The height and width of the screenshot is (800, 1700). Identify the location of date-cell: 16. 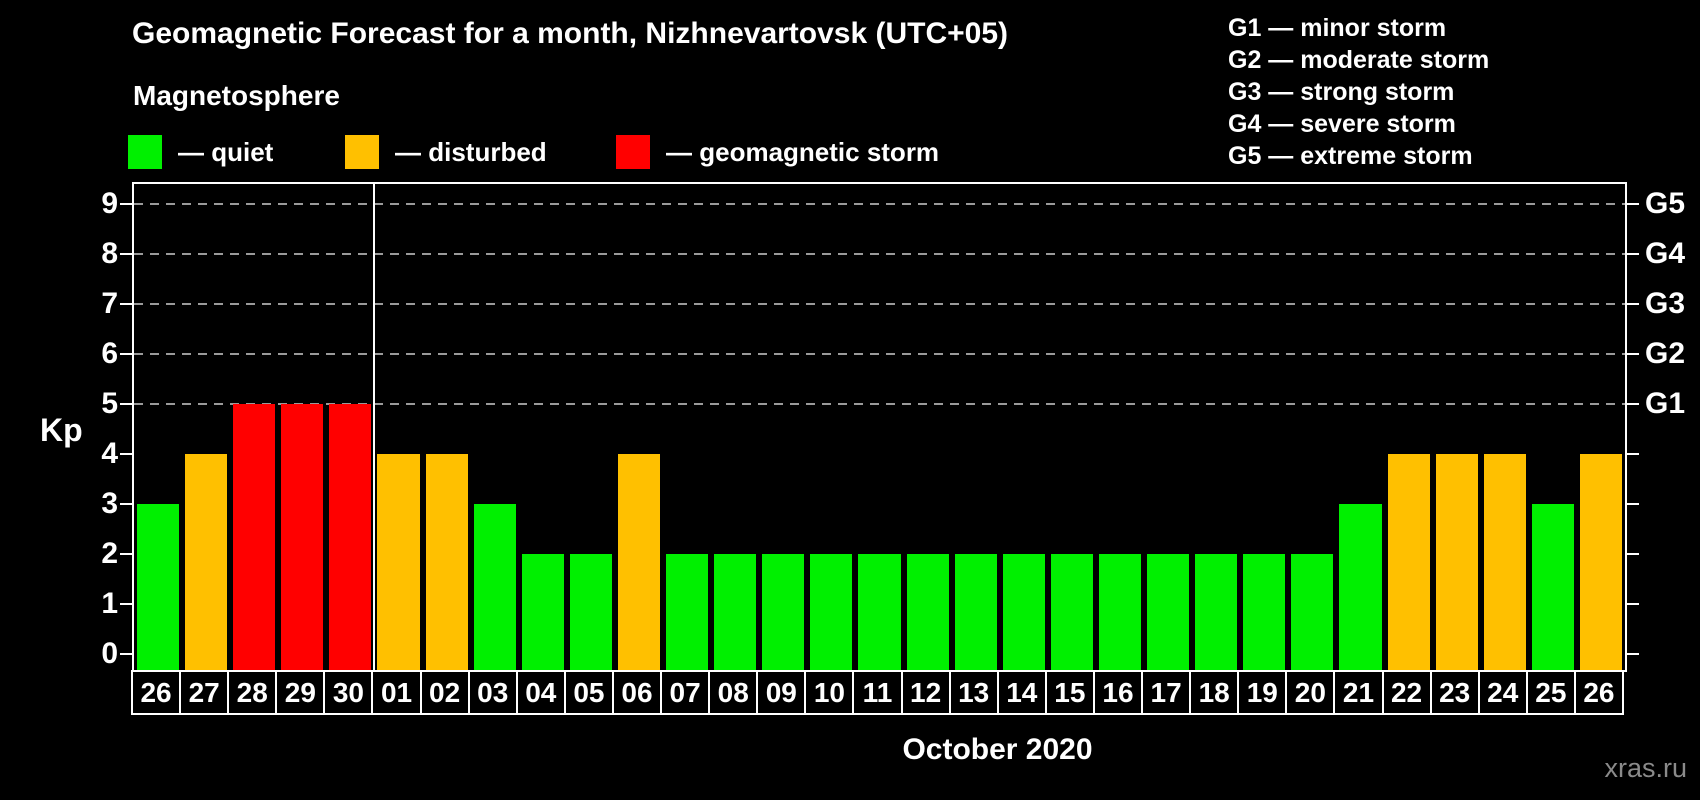
(1118, 692).